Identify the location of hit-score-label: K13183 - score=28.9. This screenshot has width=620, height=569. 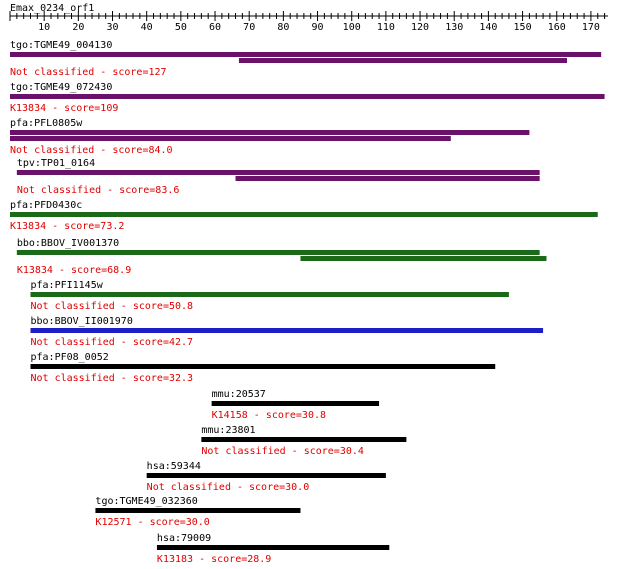
(214, 559).